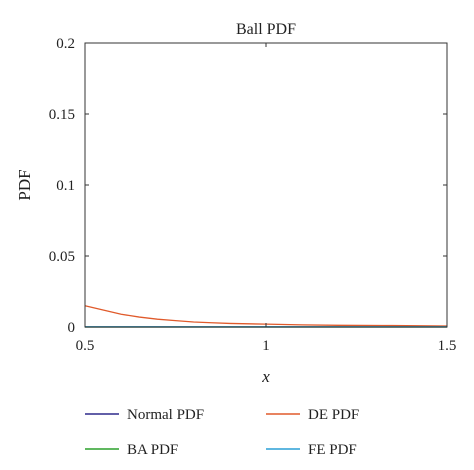 The height and width of the screenshot is (470, 474). Describe the element at coordinates (152, 450) in the screenshot. I see `legend-label-3: BA PDF` at that location.